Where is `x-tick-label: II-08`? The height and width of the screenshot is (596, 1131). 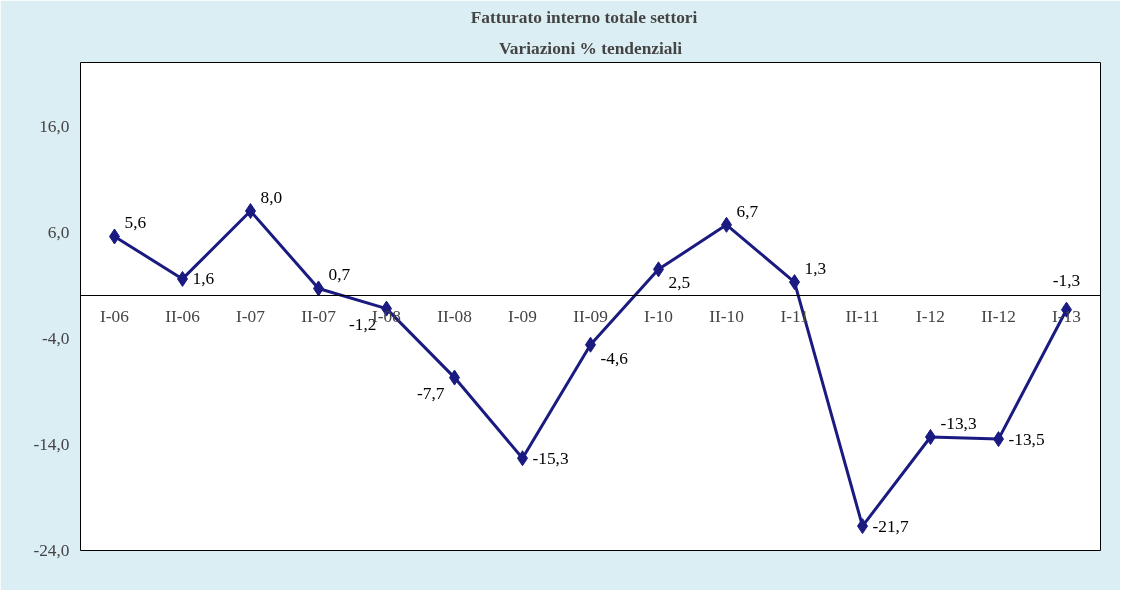 x-tick-label: II-08 is located at coordinates (454, 316).